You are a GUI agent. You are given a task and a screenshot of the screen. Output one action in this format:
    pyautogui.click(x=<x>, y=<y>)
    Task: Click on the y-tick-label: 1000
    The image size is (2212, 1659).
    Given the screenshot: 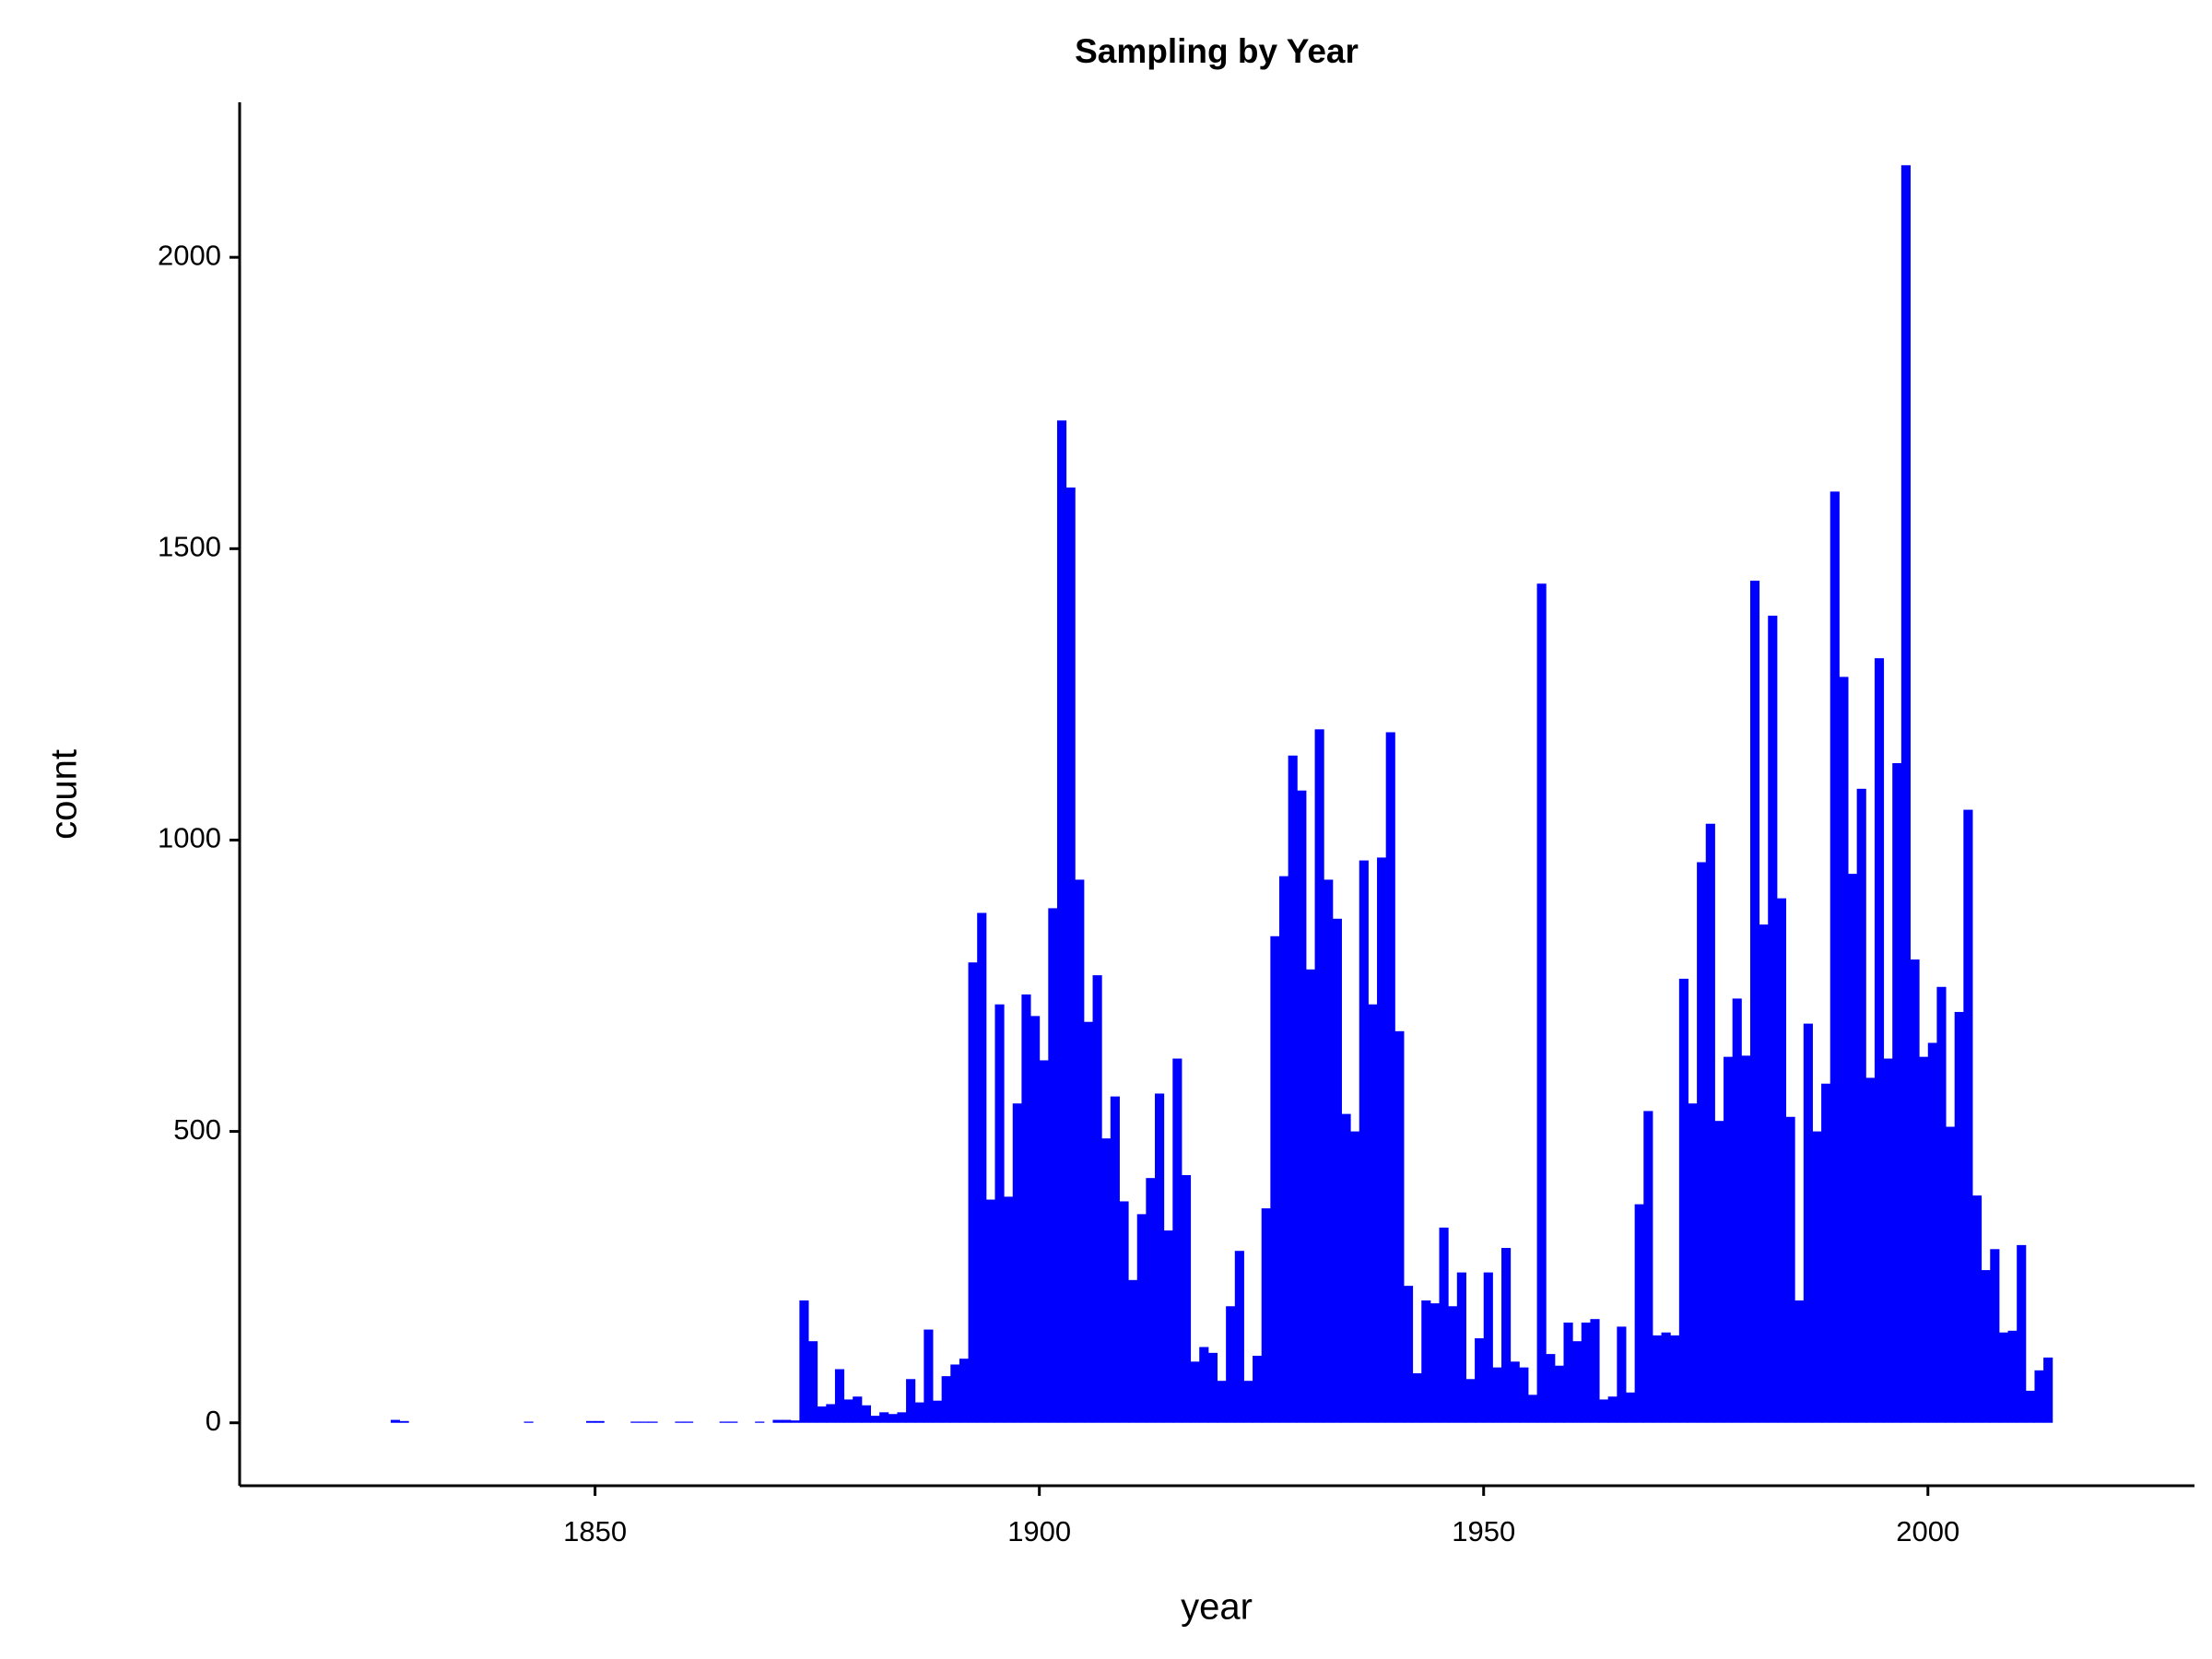 What is the action you would take?
    pyautogui.click(x=189, y=838)
    